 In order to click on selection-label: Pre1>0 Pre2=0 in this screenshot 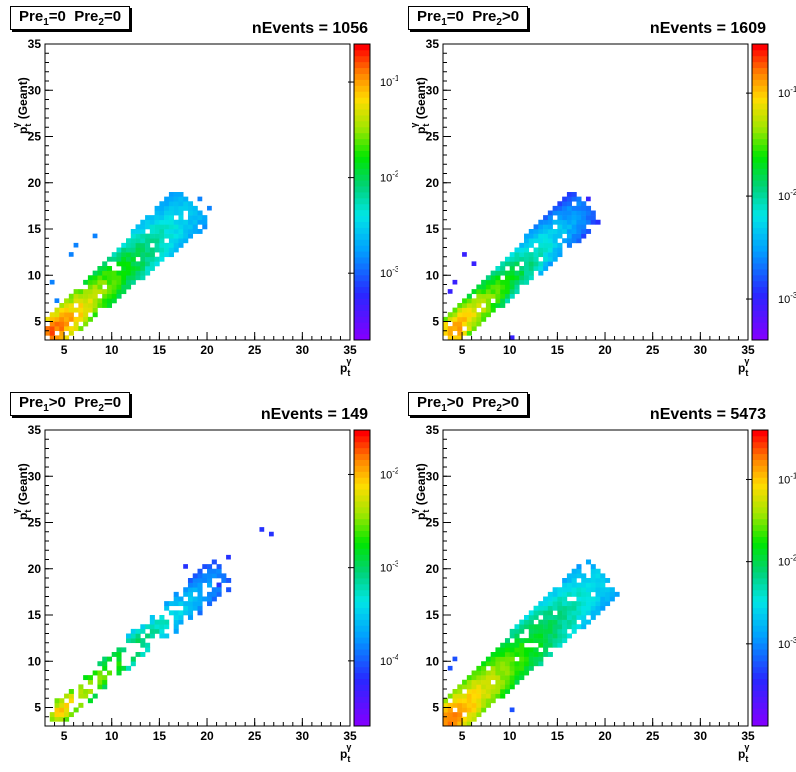, I will do `click(70, 404)`.